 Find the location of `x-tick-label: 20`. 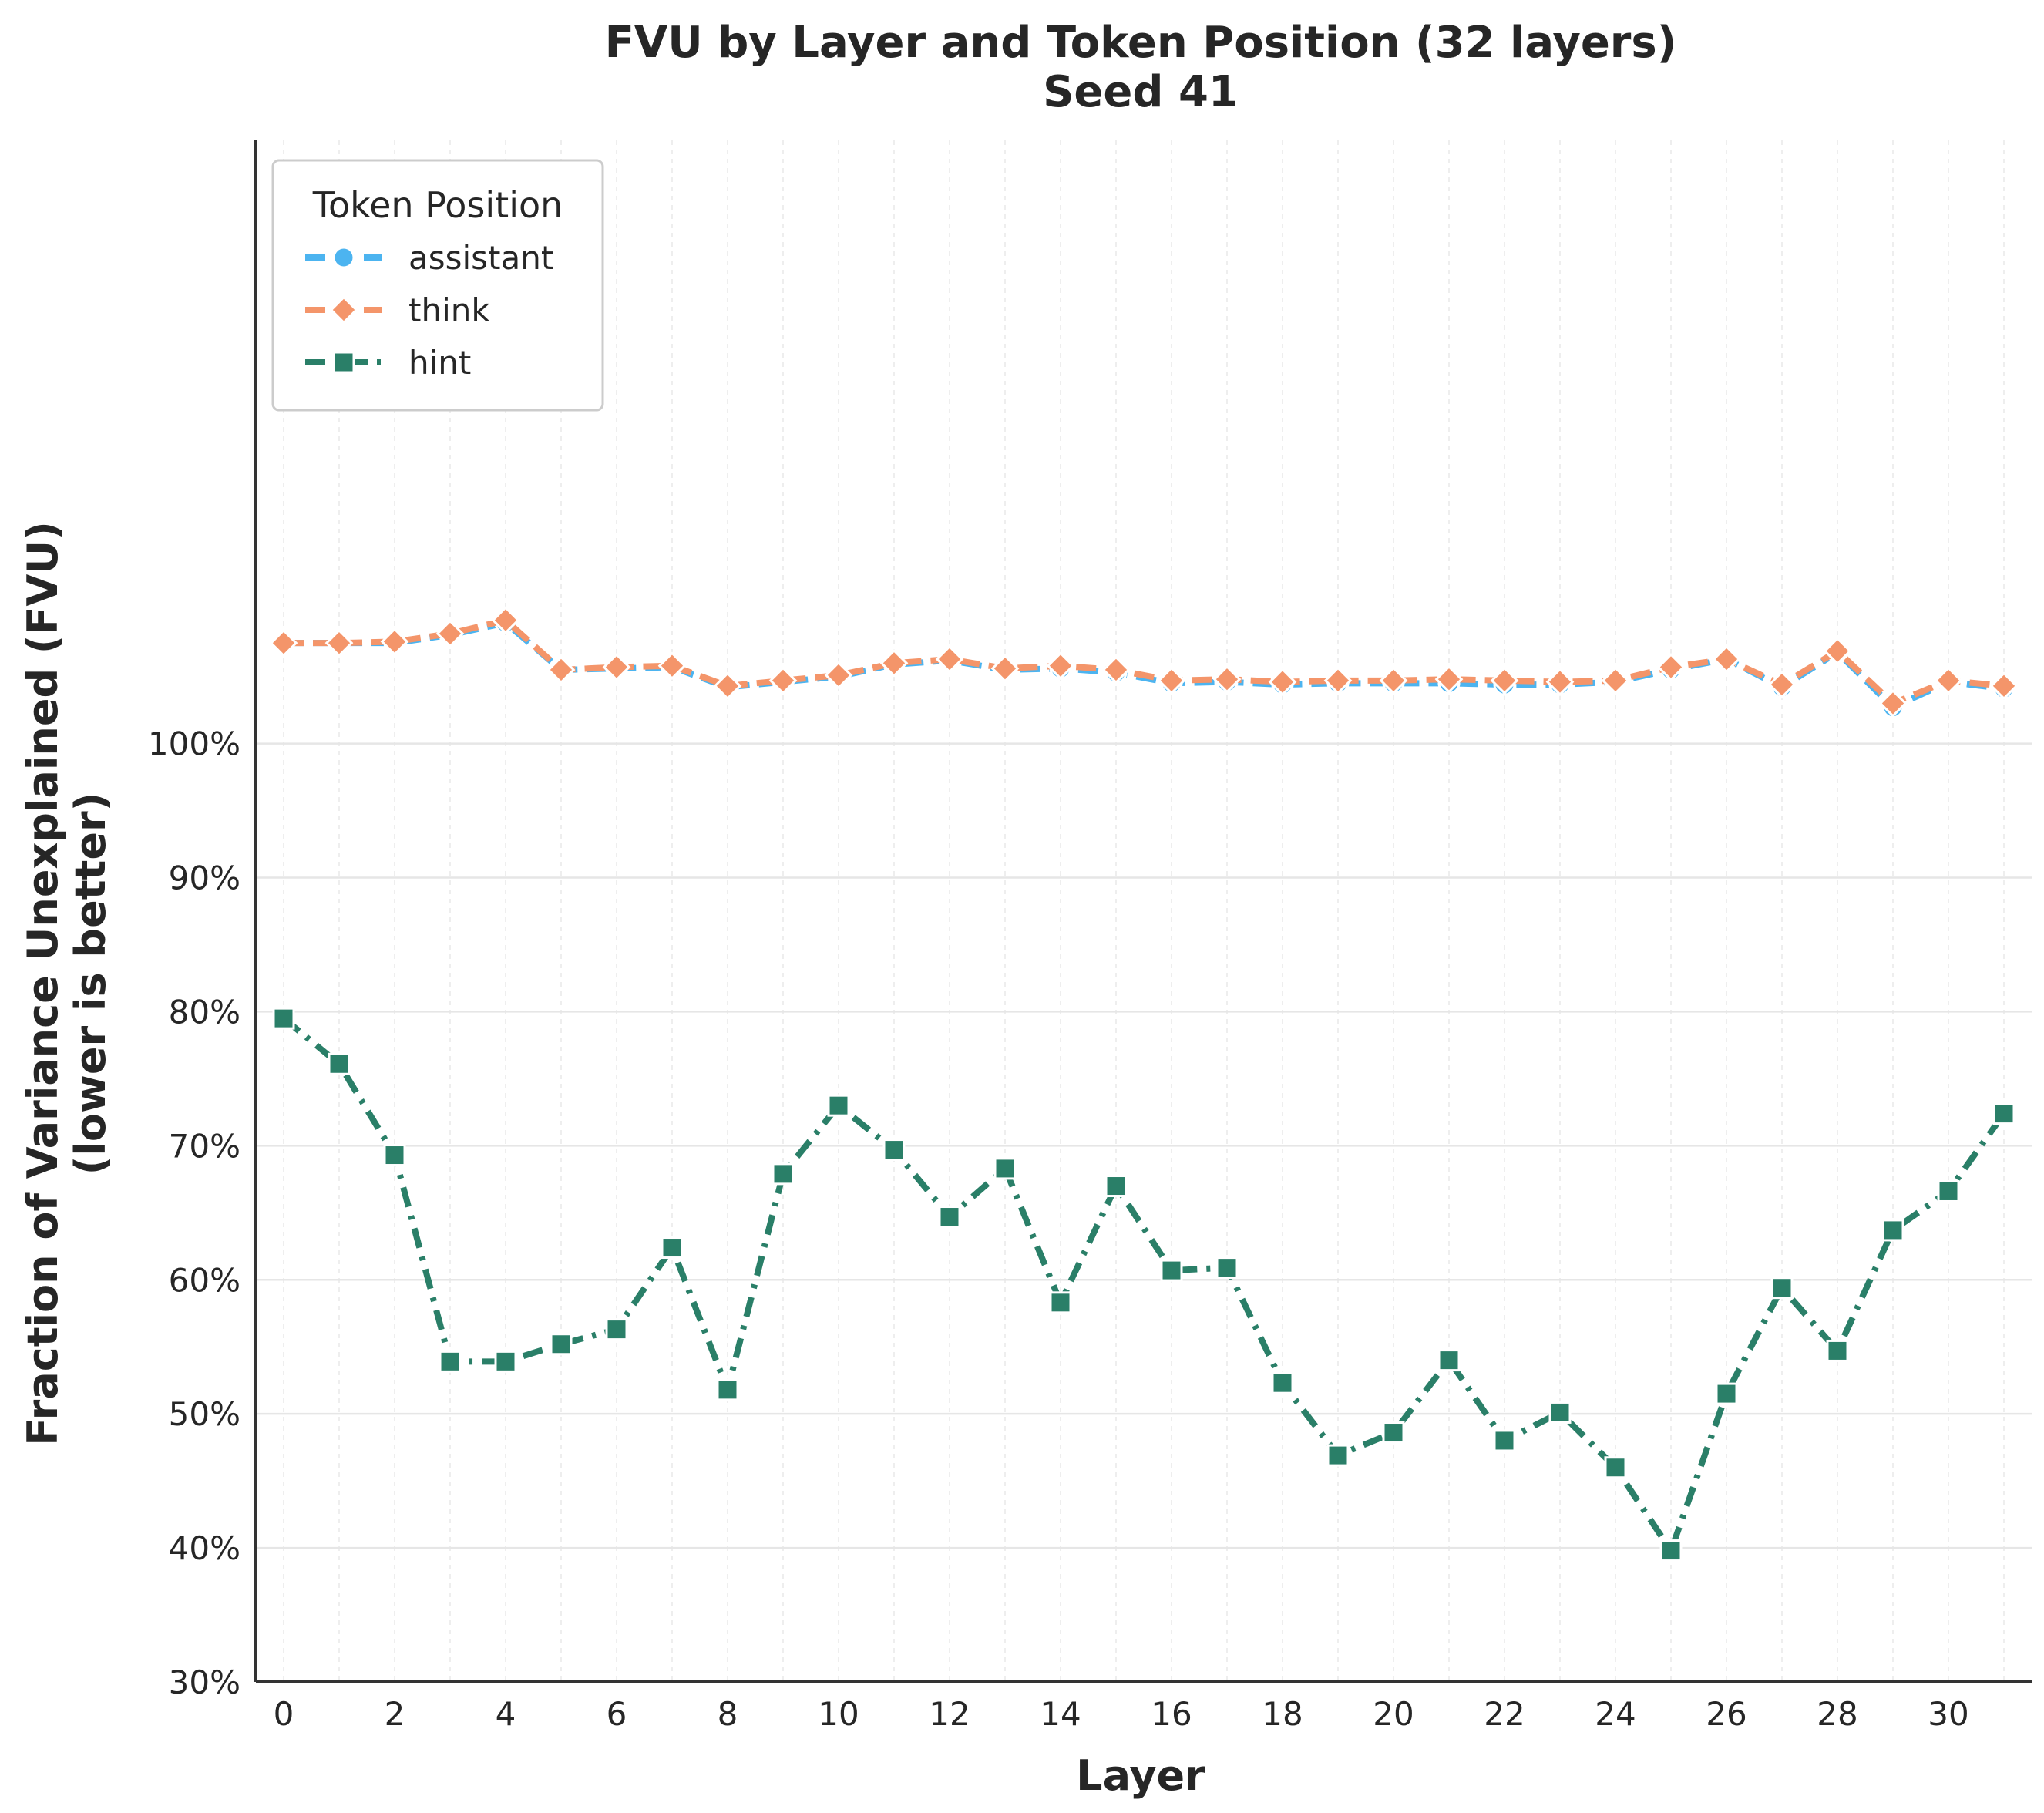

x-tick-label: 20 is located at coordinates (1393, 1714).